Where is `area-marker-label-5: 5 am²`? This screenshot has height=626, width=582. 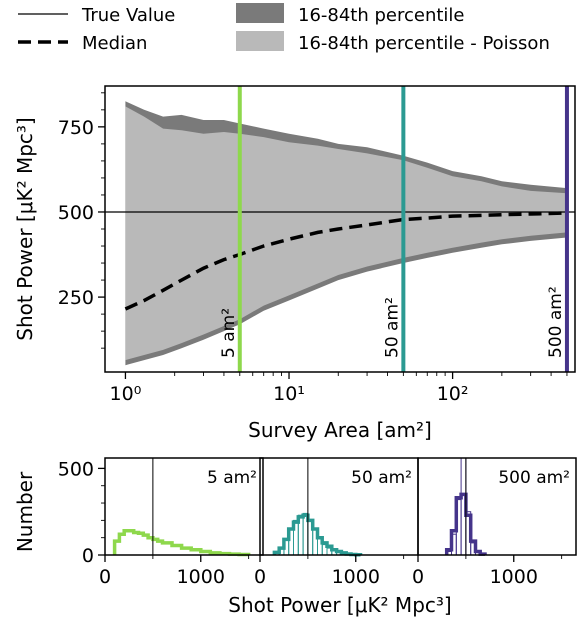 area-marker-label-5: 5 am² is located at coordinates (229, 333).